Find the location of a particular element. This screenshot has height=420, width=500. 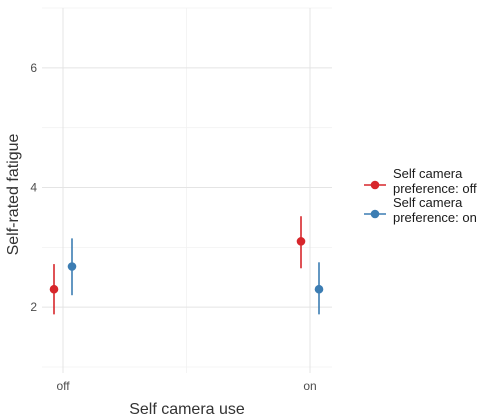

y-tick-label: 2 is located at coordinates (33, 307).